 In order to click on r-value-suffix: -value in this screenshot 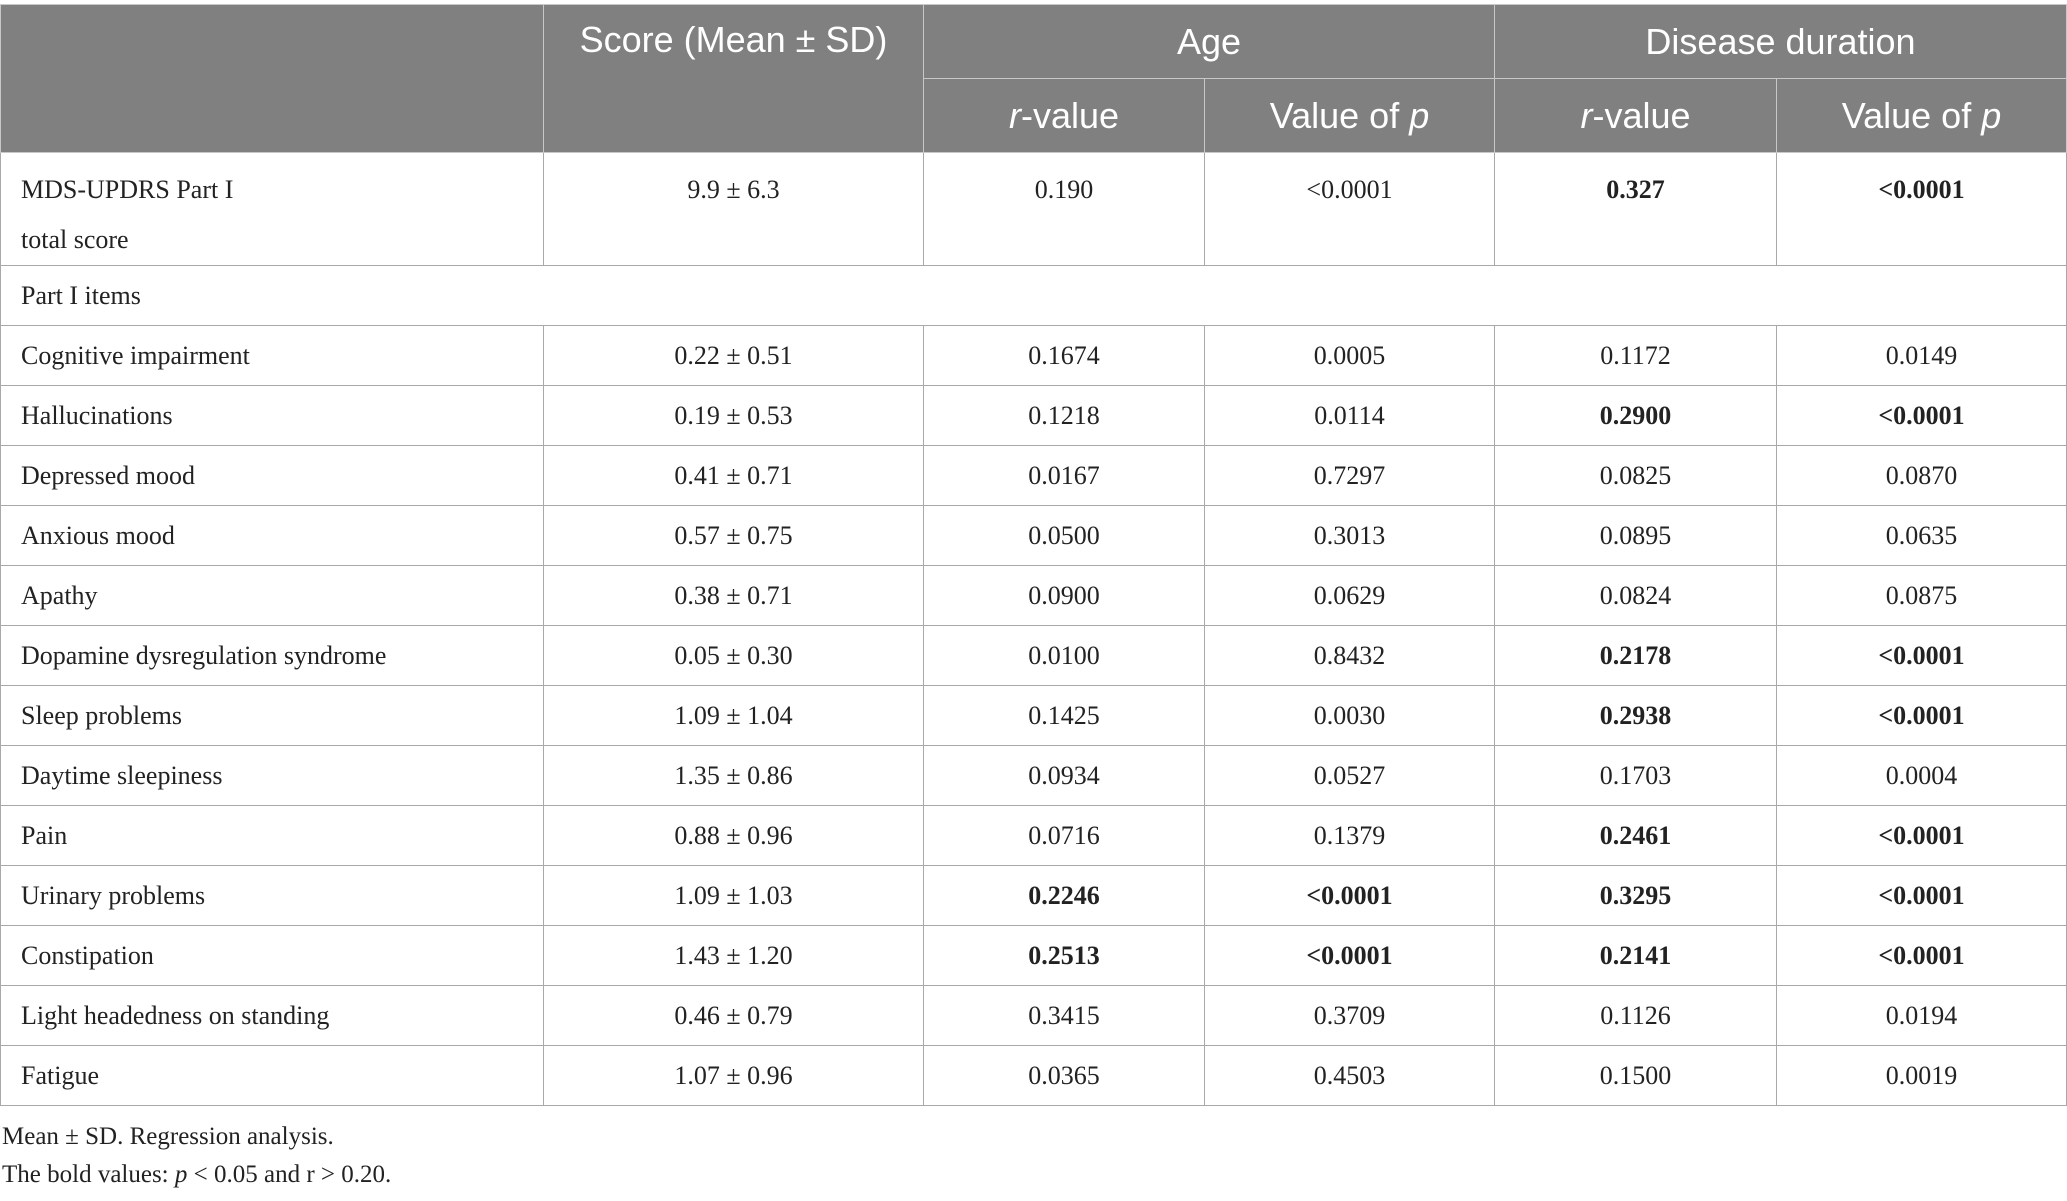, I will do `click(1070, 115)`.